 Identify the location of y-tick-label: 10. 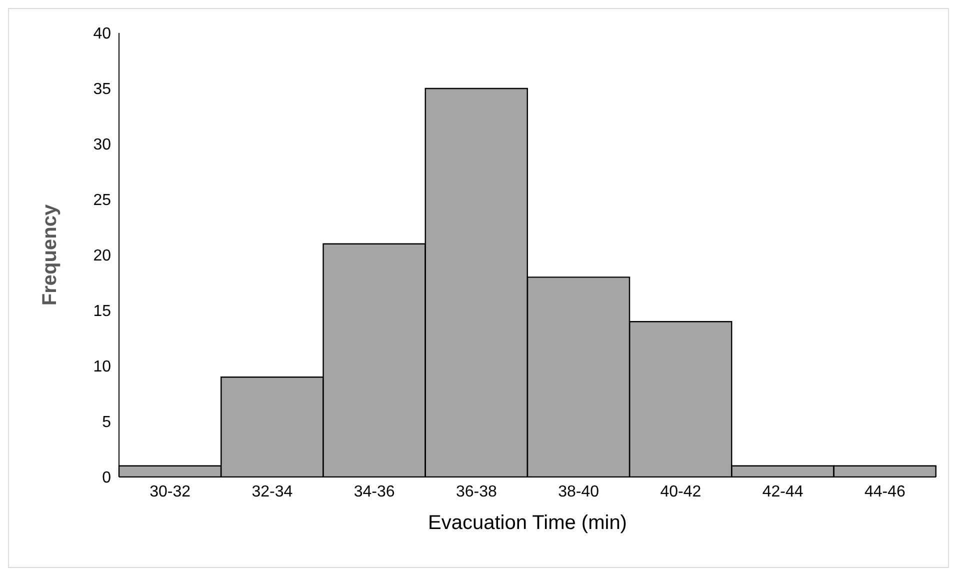
(102, 367).